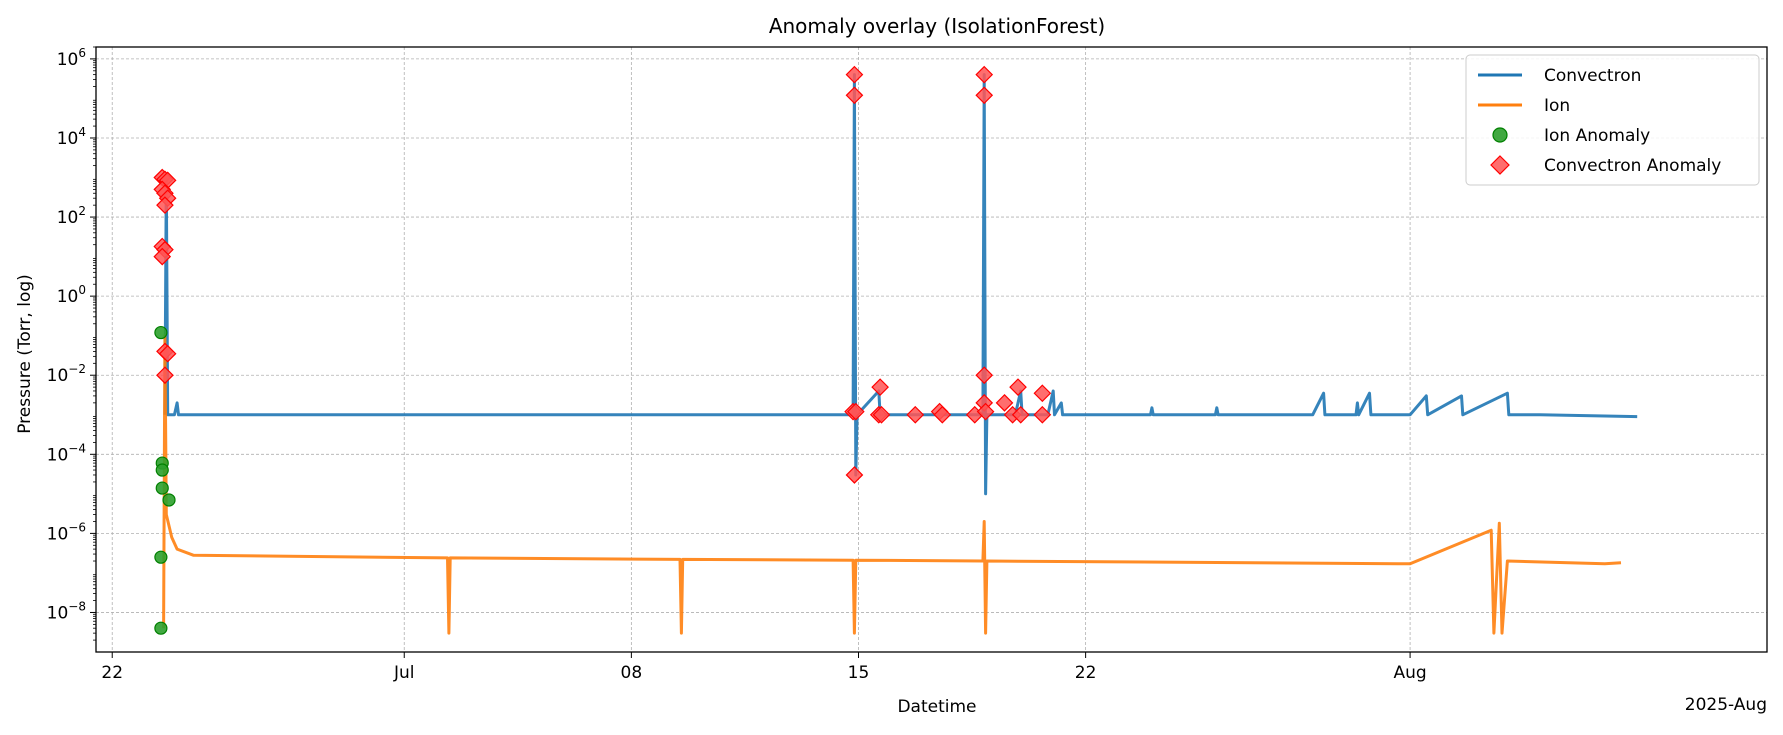 The image size is (1783, 735). I want to click on legend-box, so click(1612, 120).